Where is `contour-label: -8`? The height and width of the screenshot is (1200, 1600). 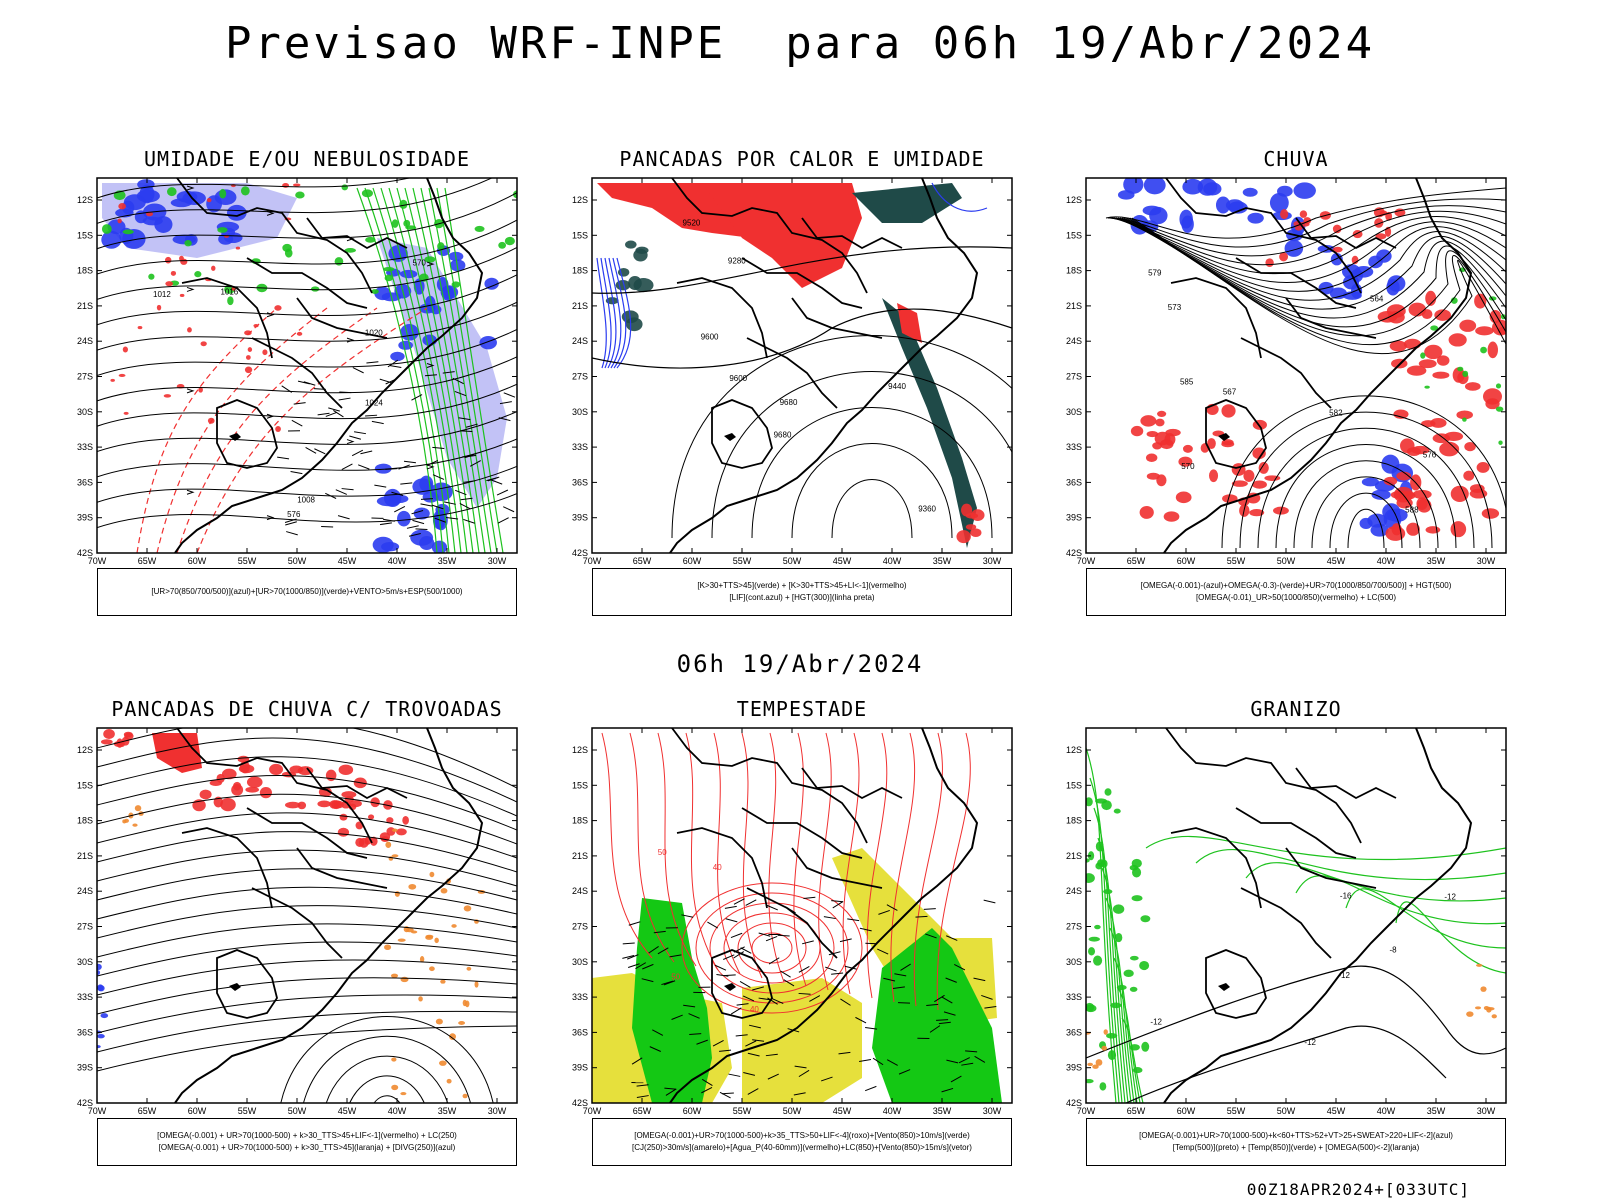
contour-label: -8 is located at coordinates (1394, 949).